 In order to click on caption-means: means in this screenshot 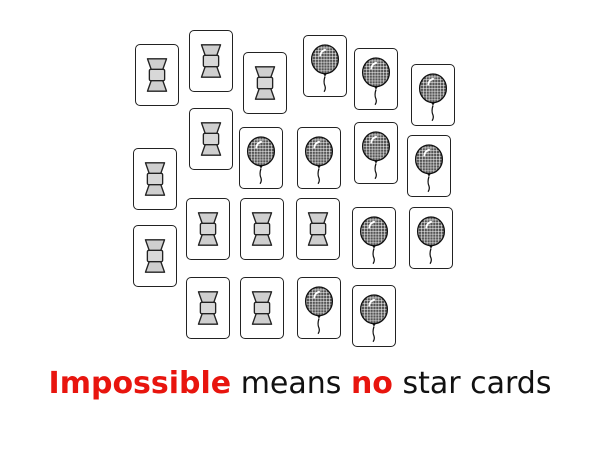, I will do `click(291, 383)`.